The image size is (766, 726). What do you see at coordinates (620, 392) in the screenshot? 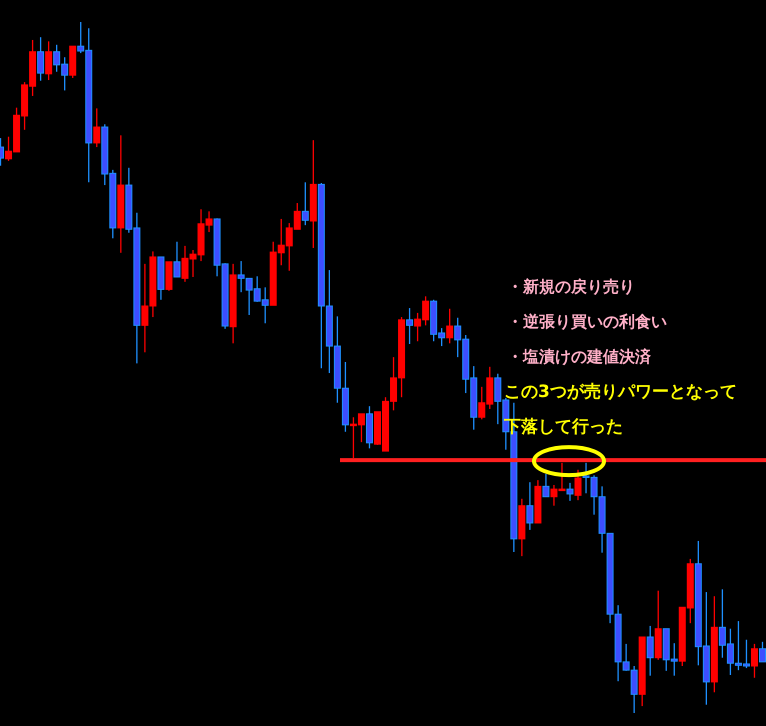
I see `annotation: この3つが売りパワーとなって` at bounding box center [620, 392].